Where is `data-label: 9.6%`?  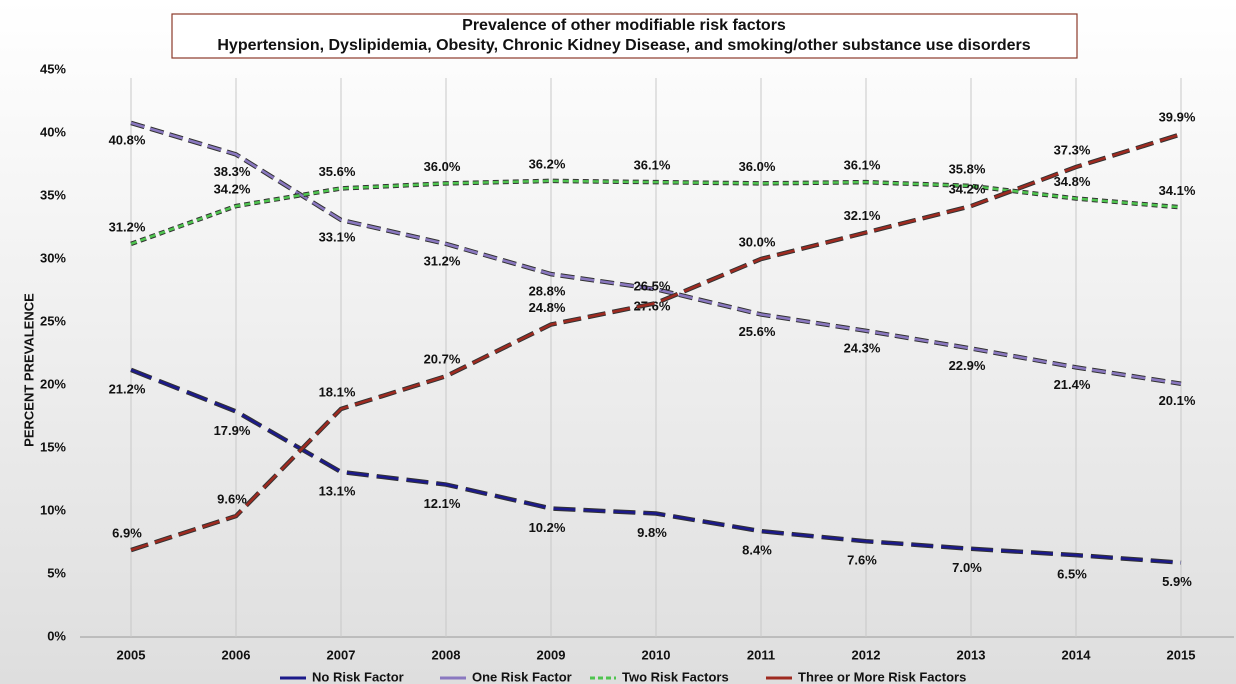 data-label: 9.6% is located at coordinates (232, 498).